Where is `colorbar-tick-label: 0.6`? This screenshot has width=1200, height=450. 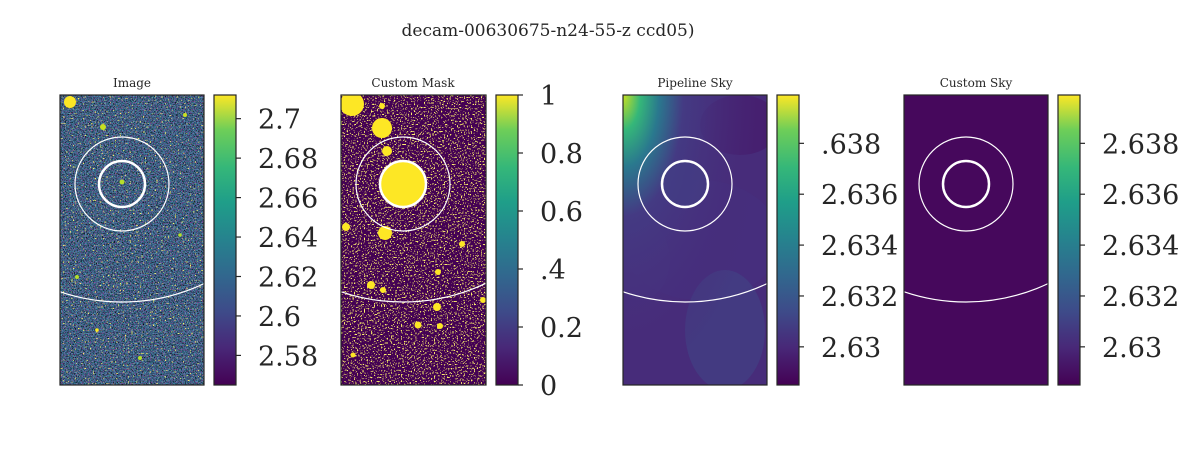
colorbar-tick-label: 0.6 is located at coordinates (561, 212).